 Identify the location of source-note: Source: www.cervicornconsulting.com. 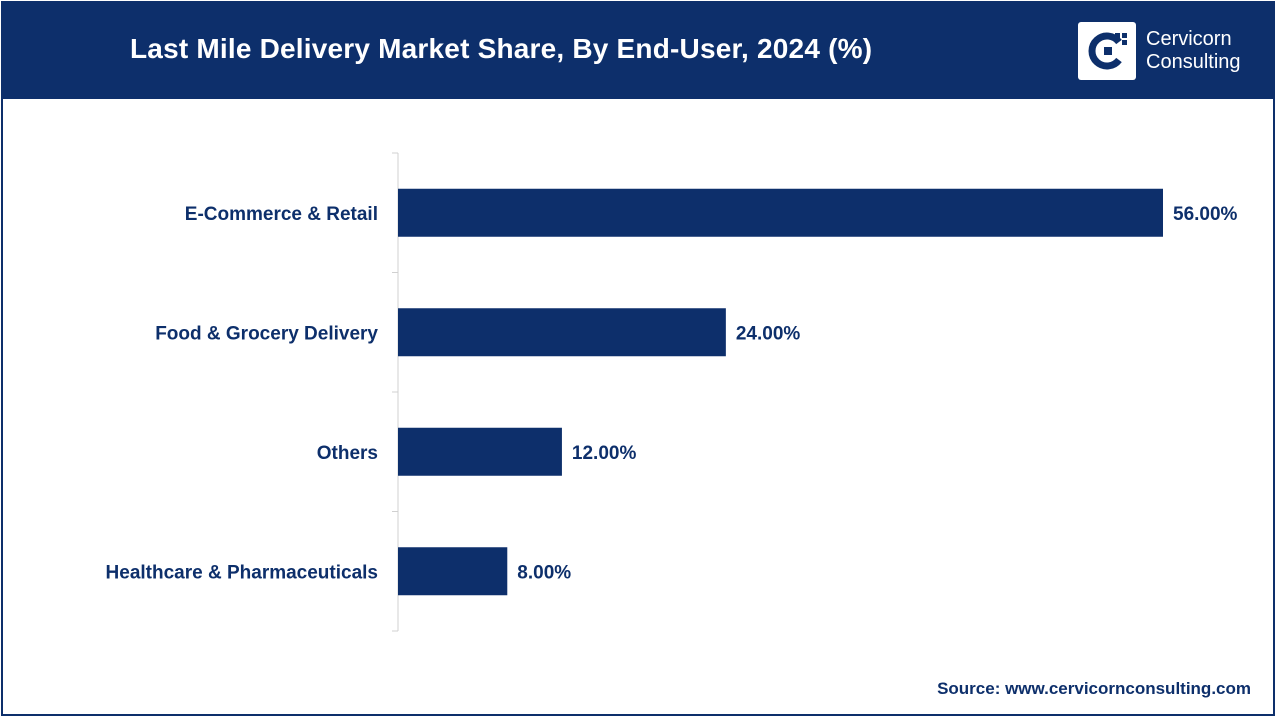
(1094, 688).